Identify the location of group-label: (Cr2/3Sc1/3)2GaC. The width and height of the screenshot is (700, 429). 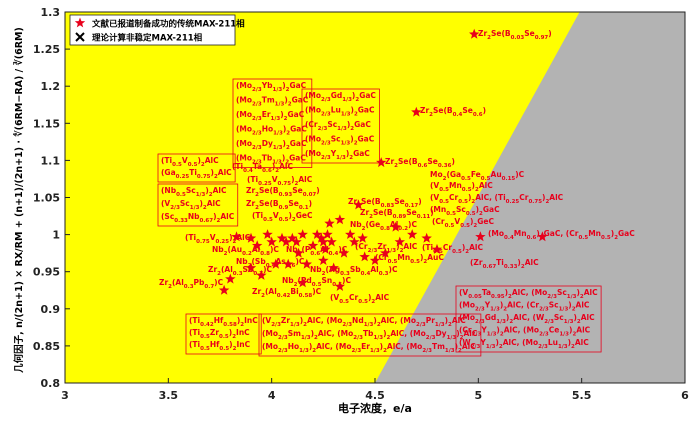
(338, 126).